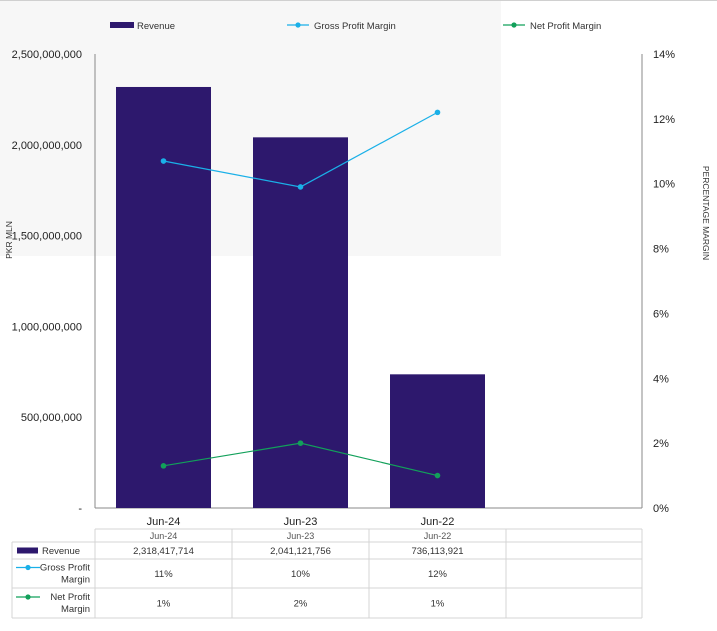  I want to click on table-cell: 11%, so click(163, 574).